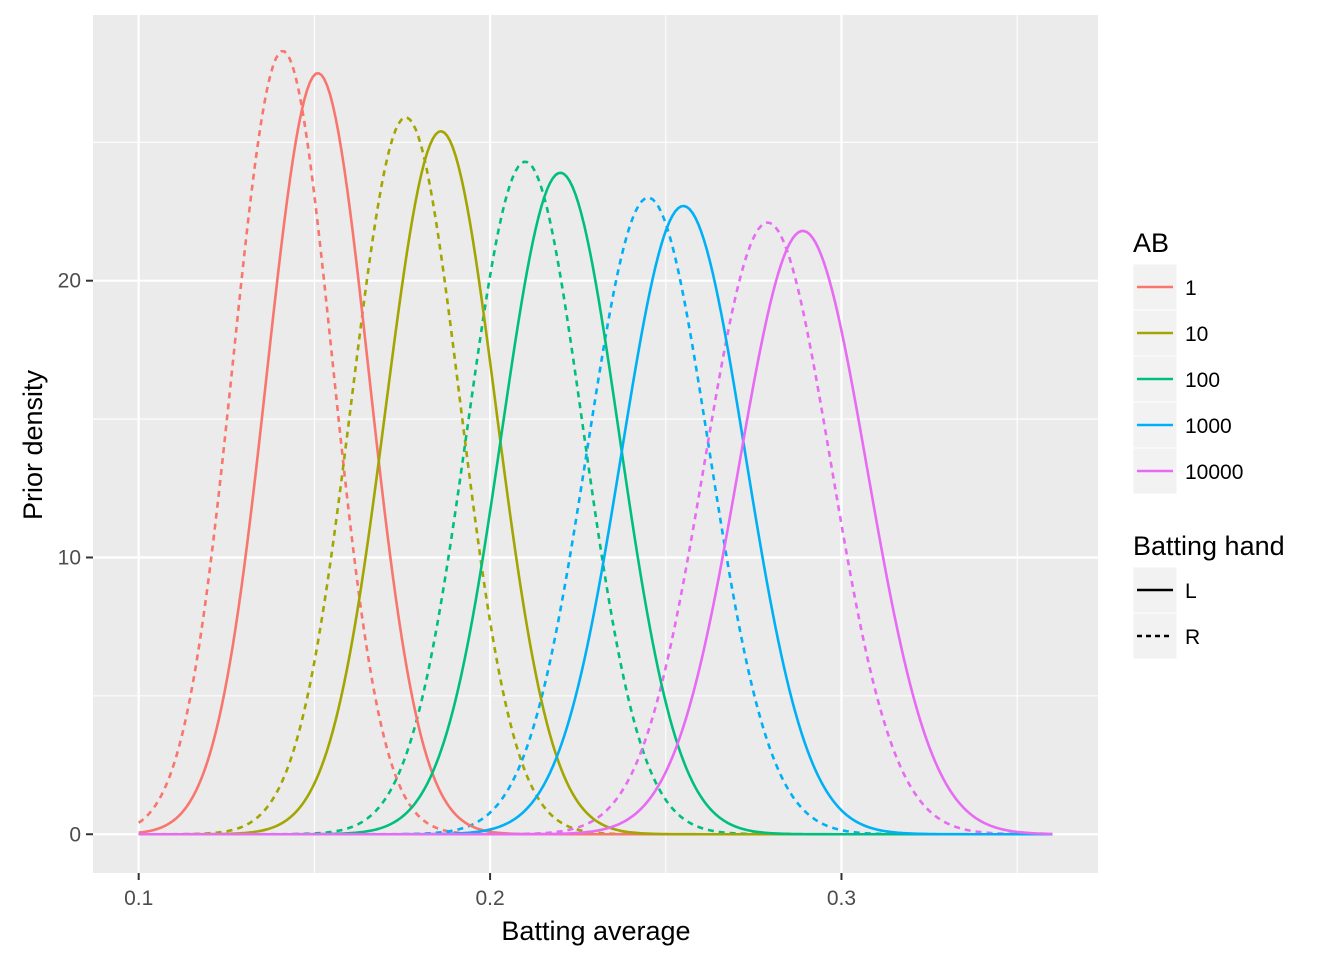  I want to click on ab-legend-title: AB, so click(1151, 243).